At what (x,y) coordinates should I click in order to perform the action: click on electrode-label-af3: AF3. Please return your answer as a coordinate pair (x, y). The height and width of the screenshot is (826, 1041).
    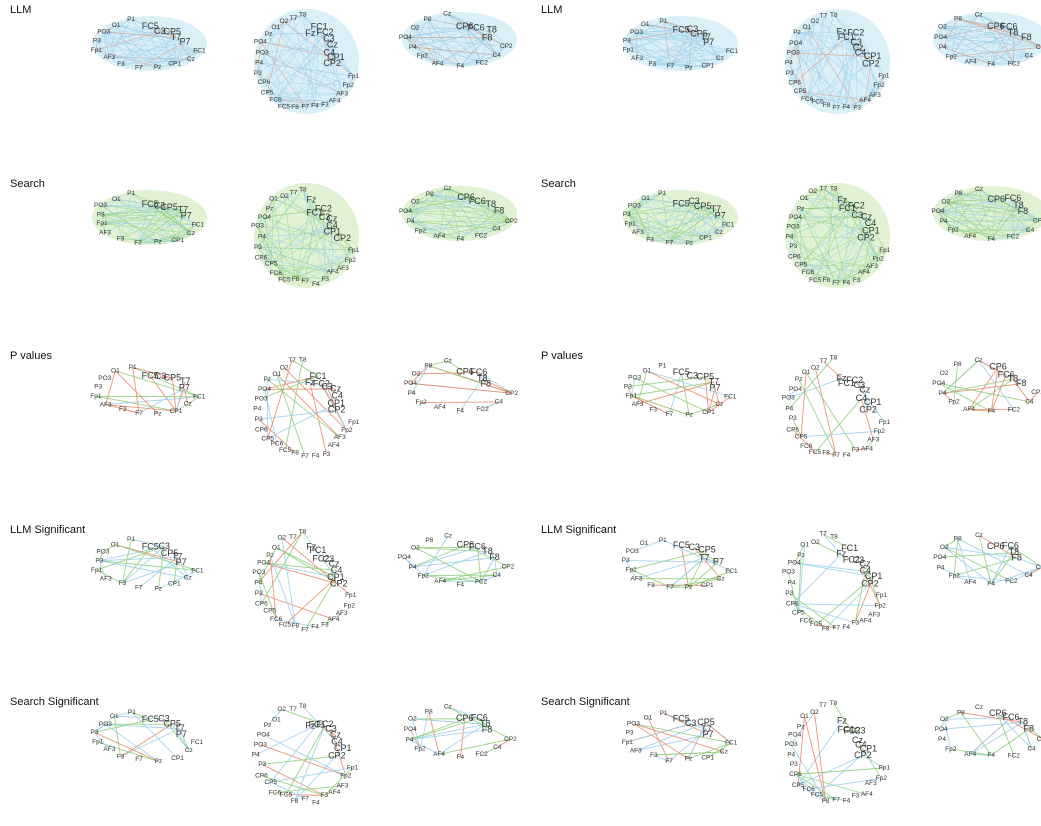
    Looking at the image, I should click on (106, 404).